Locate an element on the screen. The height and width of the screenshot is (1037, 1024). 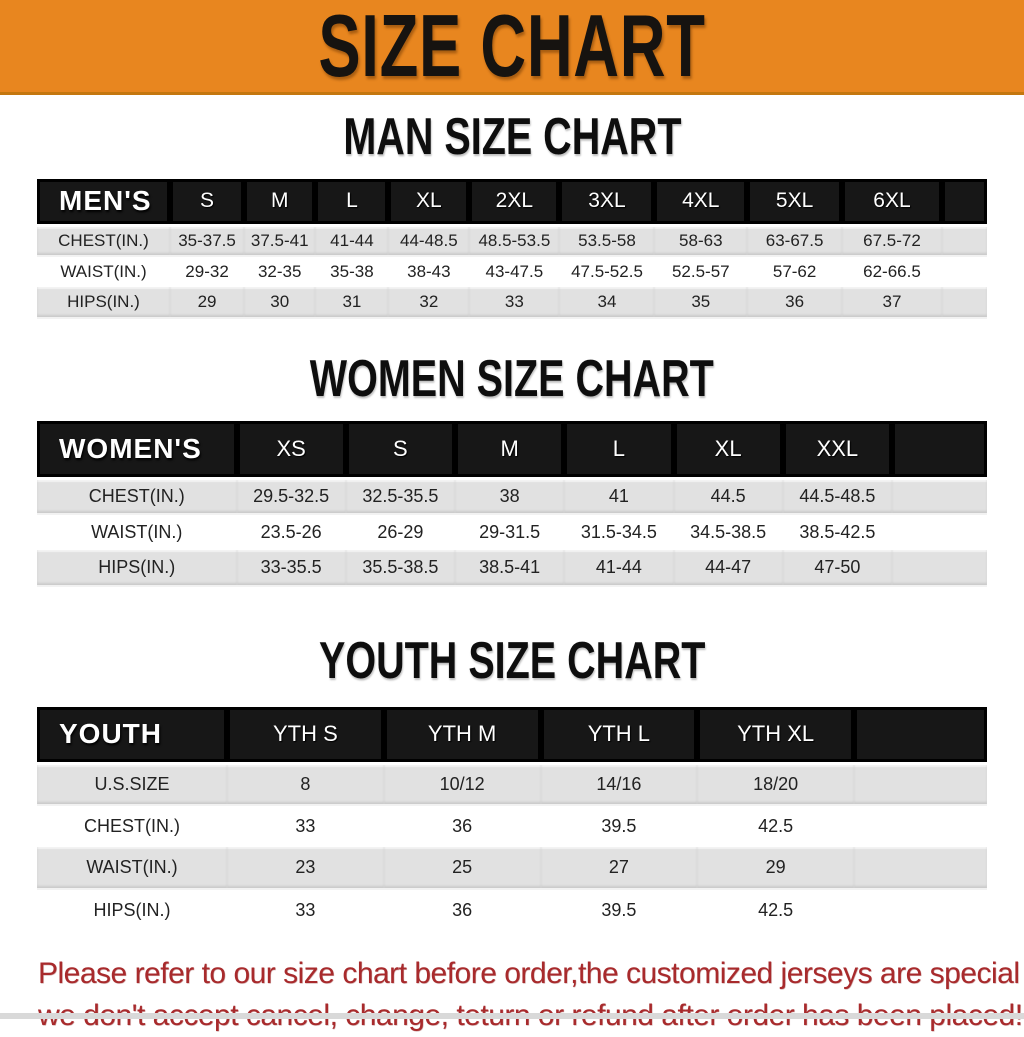
row-value: 41-44 is located at coordinates (619, 568).